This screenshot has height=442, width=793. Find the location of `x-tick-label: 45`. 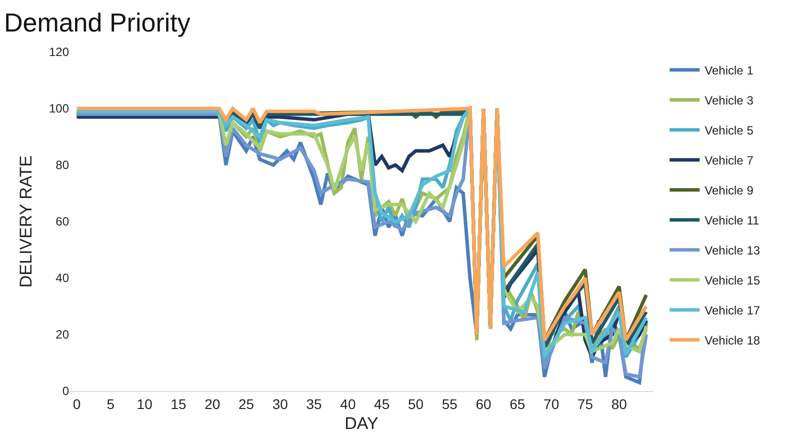

x-tick-label: 45 is located at coordinates (382, 404).